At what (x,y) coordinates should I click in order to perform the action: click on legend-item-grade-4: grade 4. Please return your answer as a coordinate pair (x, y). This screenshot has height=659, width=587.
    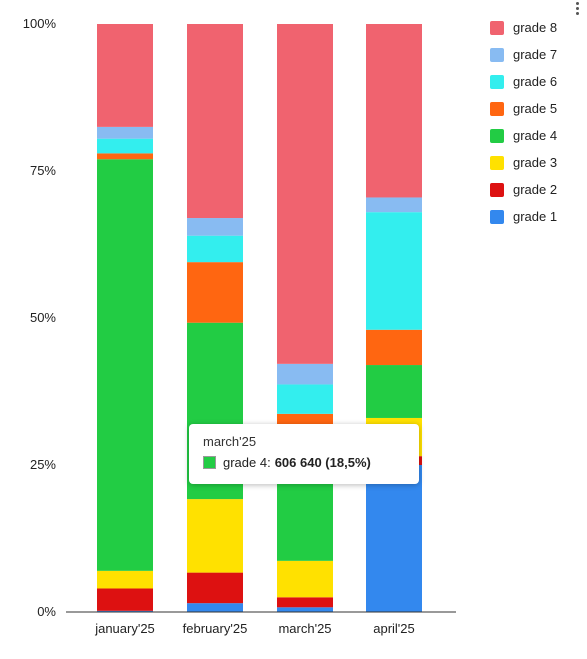
    Looking at the image, I should click on (523, 135).